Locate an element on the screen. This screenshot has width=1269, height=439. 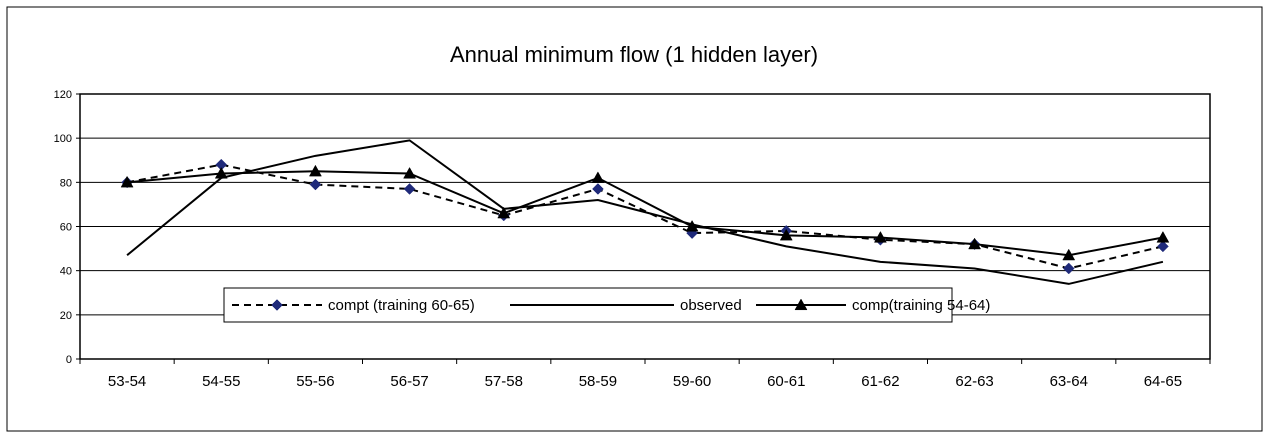
legend-entry-2: comp(training 54-64) is located at coordinates (873, 305).